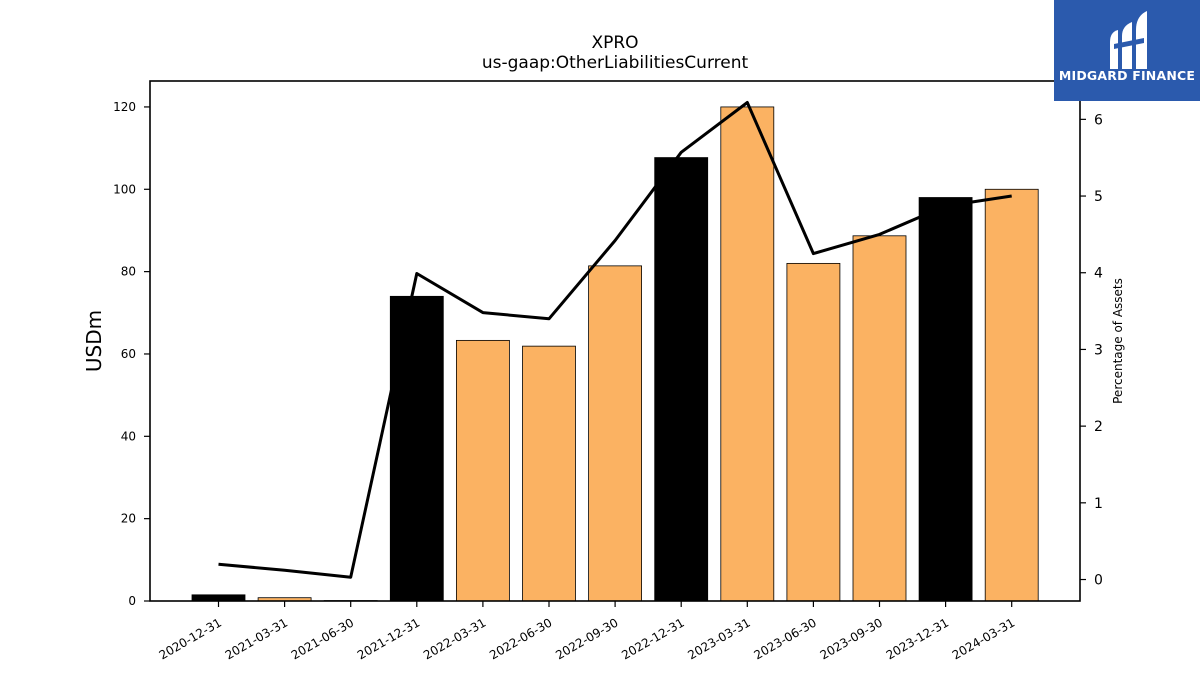 The image size is (1200, 675). I want to click on x-tick-label: 2020-12-31, so click(190, 638).